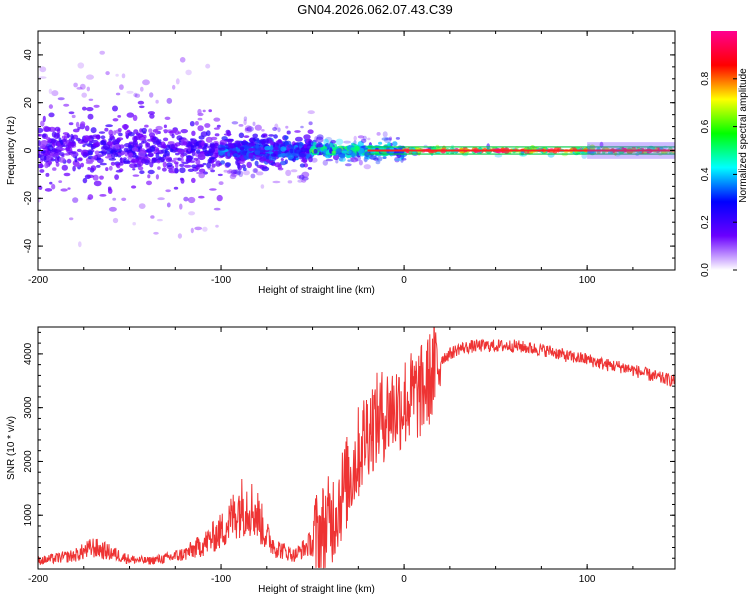 The width and height of the screenshot is (750, 600). What do you see at coordinates (404, 579) in the screenshot?
I see `snr-xtick-label: 0` at bounding box center [404, 579].